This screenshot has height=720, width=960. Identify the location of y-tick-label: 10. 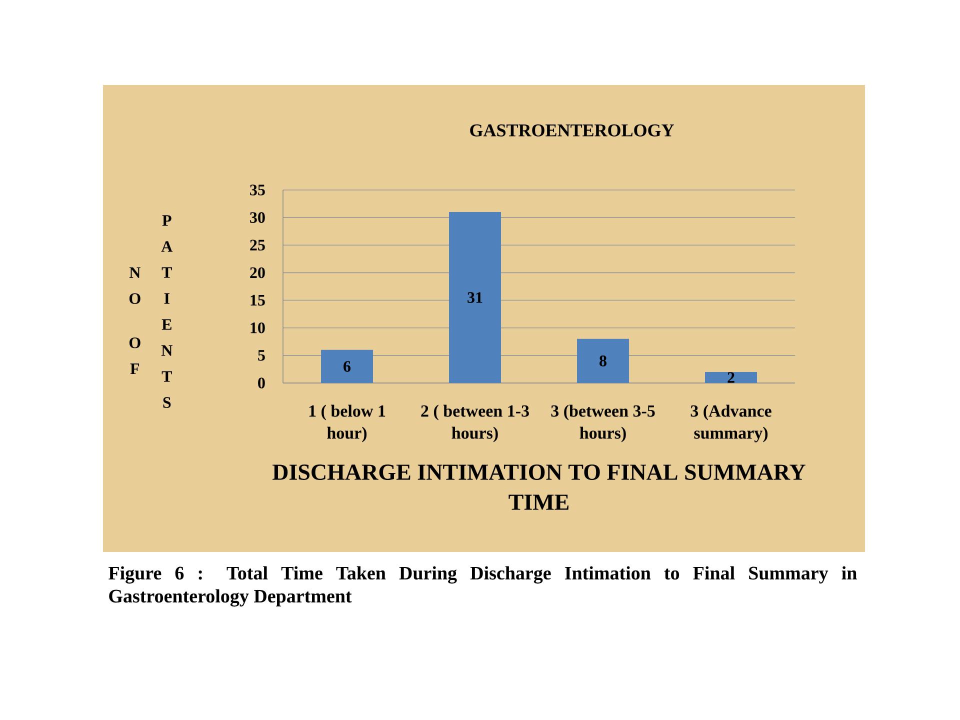
(257, 328).